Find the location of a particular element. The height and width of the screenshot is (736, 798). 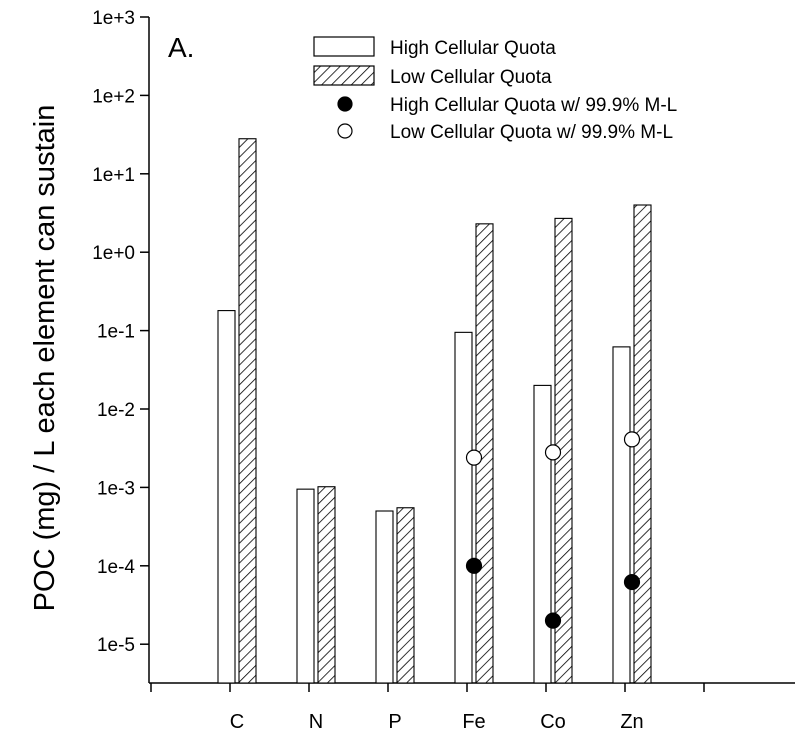

bar-high-quota-co is located at coordinates (542, 534).